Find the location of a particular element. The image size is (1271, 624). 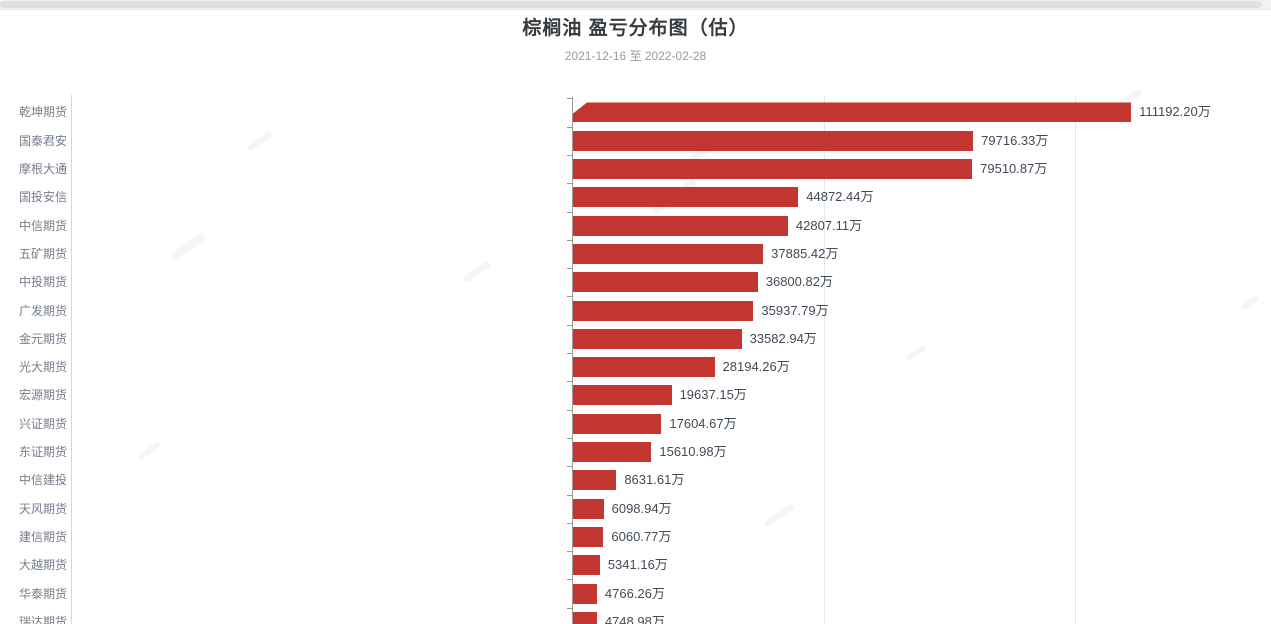

value-label: 79716.33万 is located at coordinates (1015, 140).